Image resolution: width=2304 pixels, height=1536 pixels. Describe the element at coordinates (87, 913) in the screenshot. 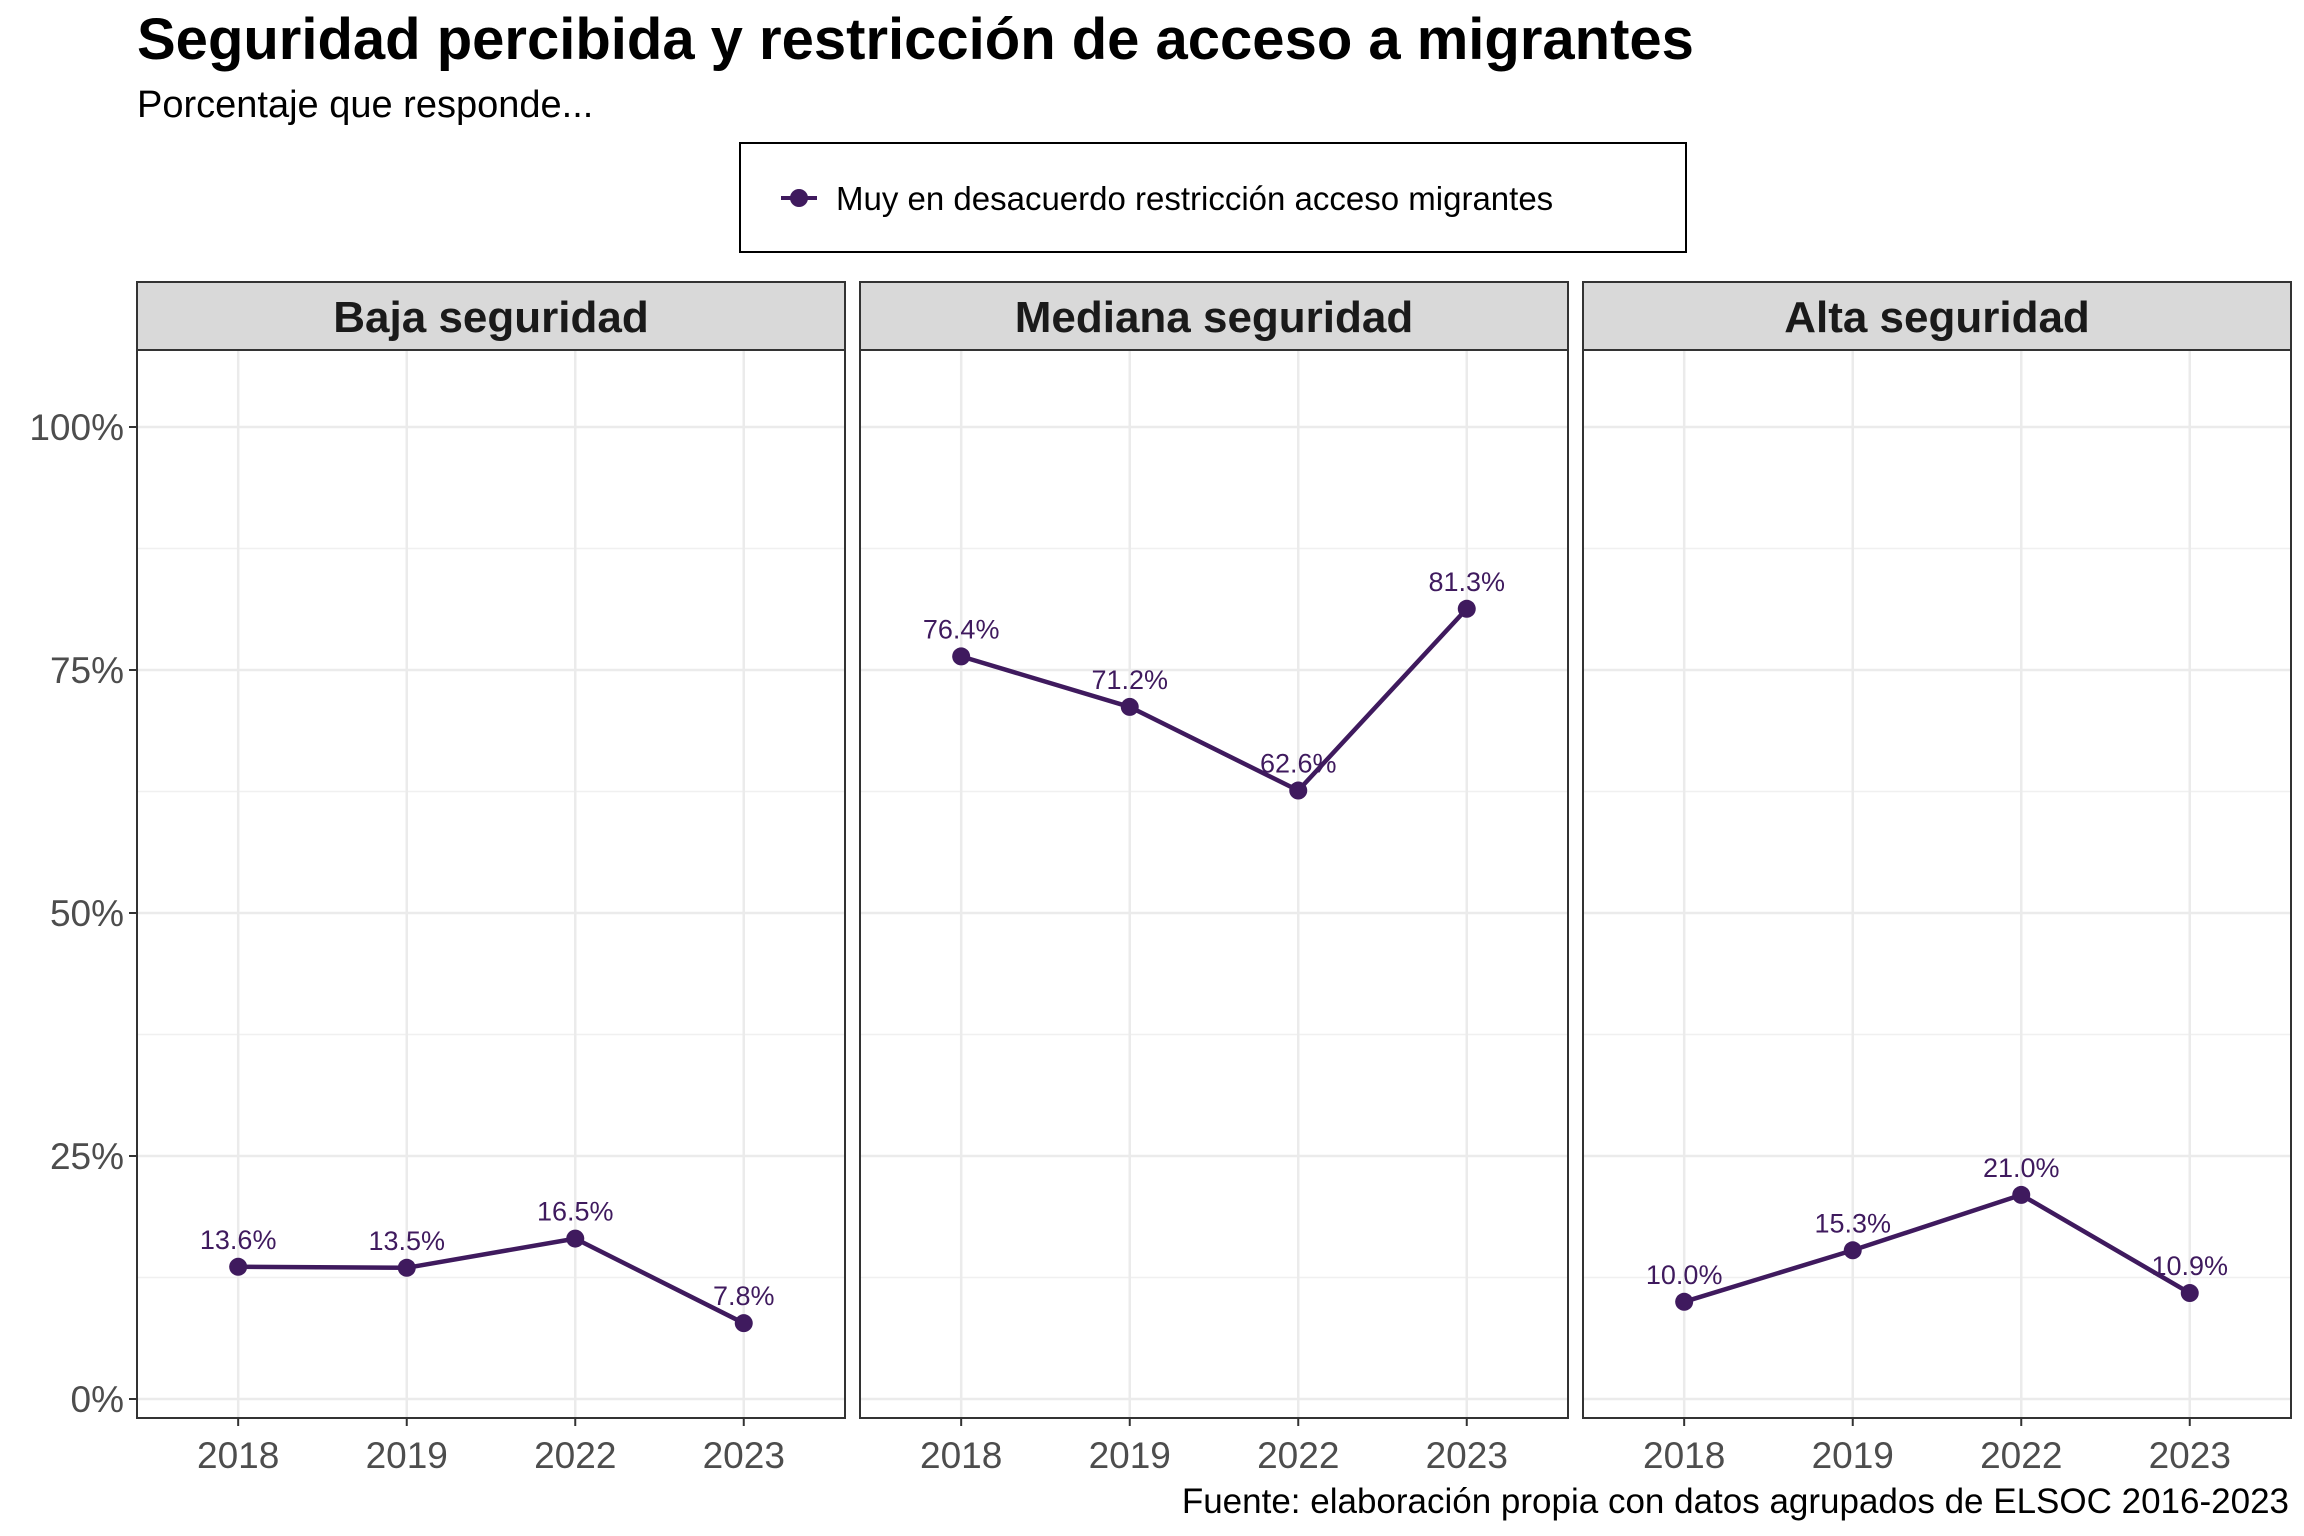

I see `y-tick-label: 50%` at that location.